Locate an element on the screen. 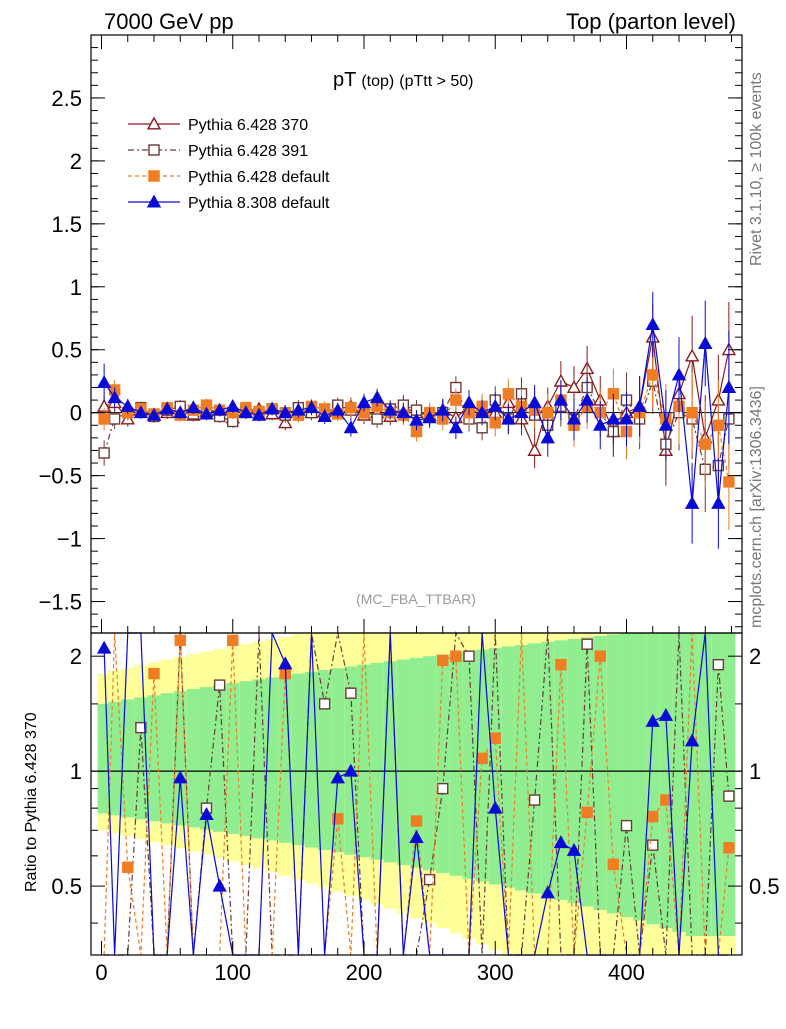  ratio-tick-label-left: 2 is located at coordinates (76, 656).